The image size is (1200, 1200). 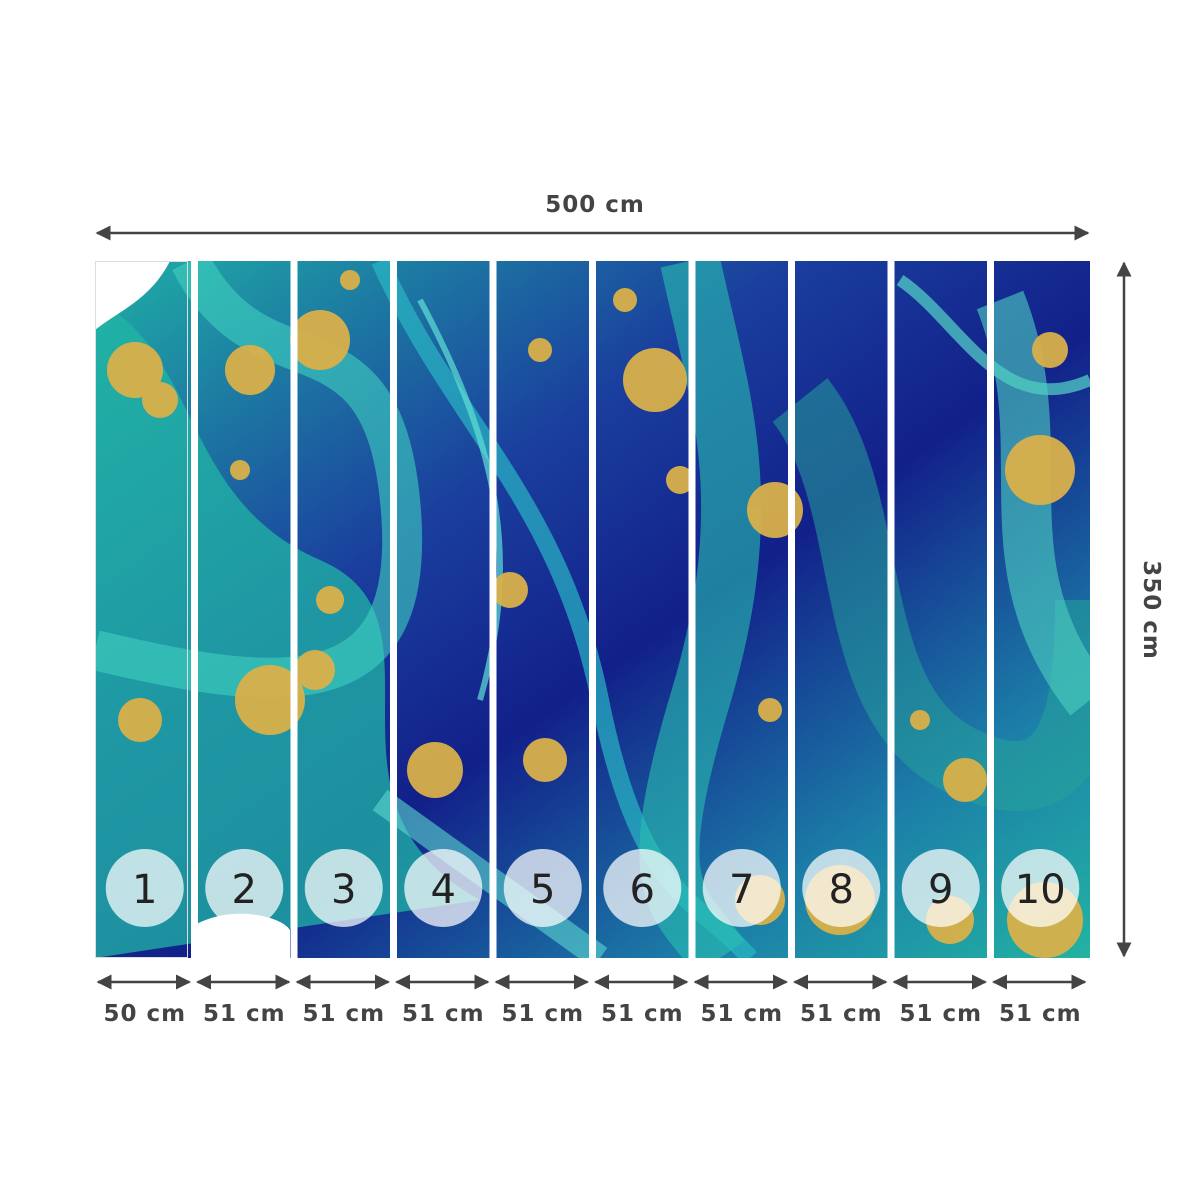 I want to click on panel-number: 1, so click(x=144, y=890).